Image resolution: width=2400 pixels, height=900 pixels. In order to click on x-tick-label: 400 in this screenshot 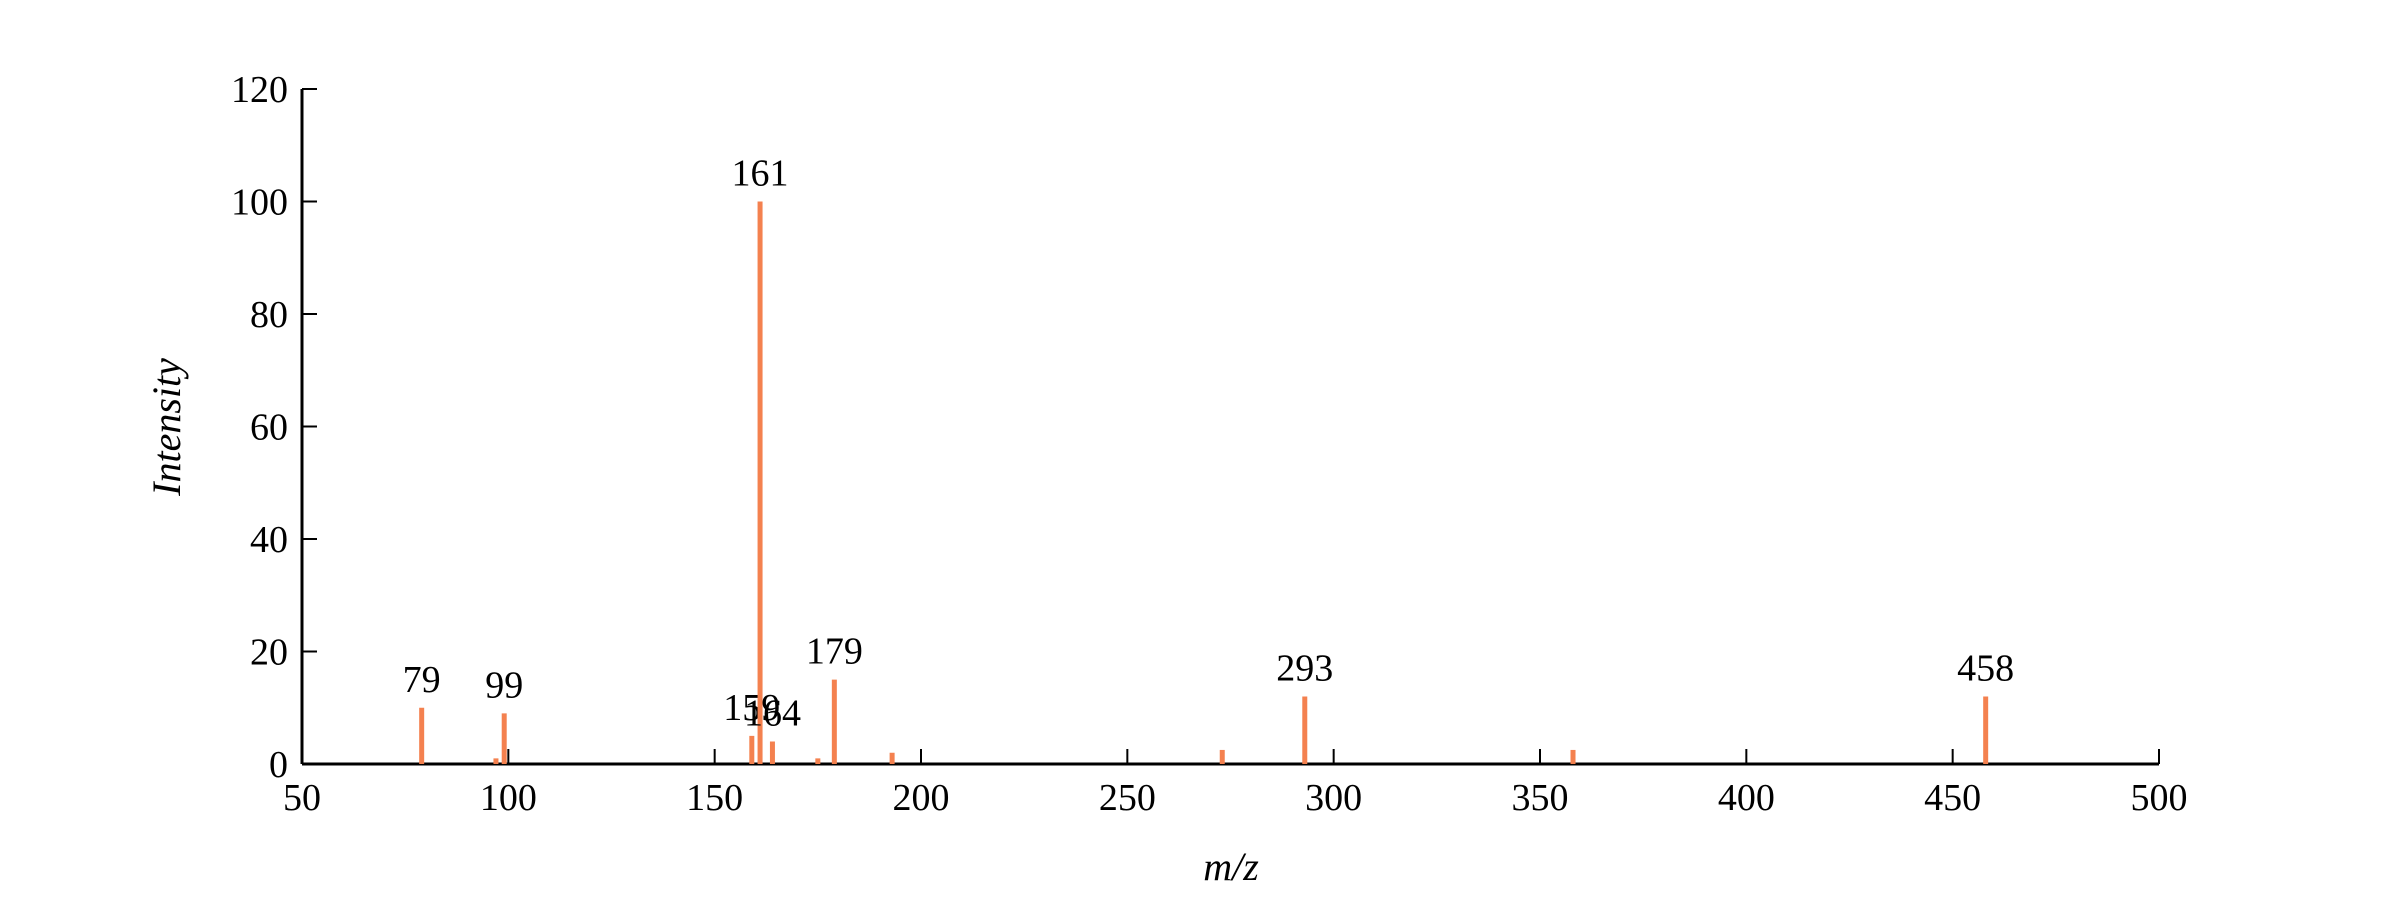, I will do `click(1746, 798)`.